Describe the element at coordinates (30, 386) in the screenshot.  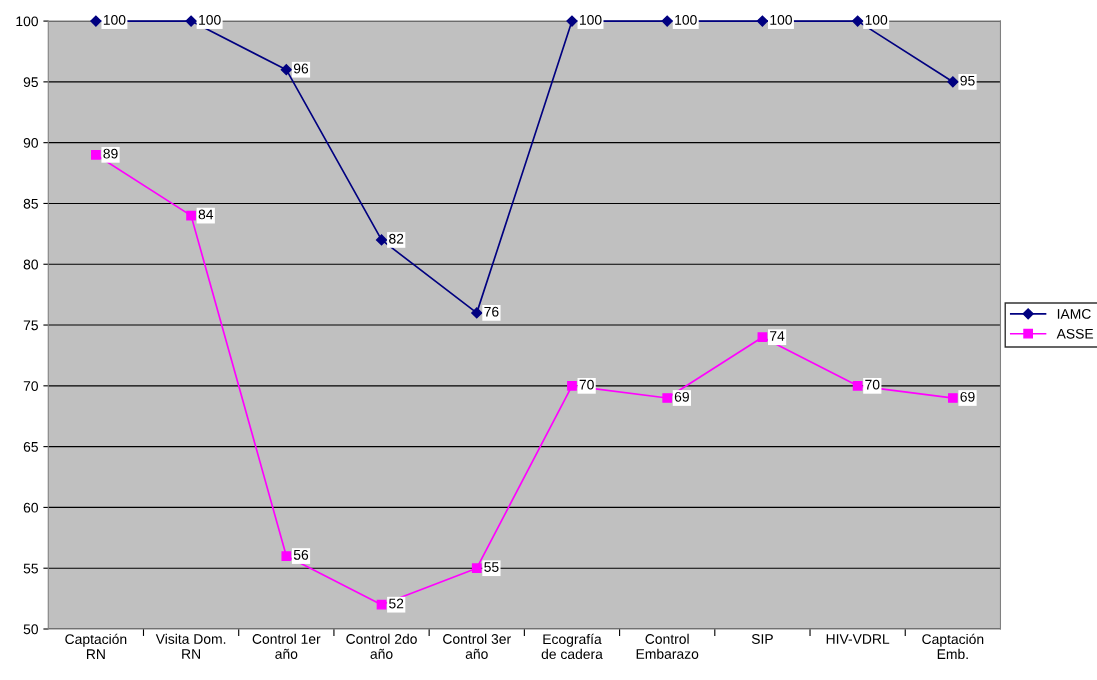
I see `y-tick-label: 70` at that location.